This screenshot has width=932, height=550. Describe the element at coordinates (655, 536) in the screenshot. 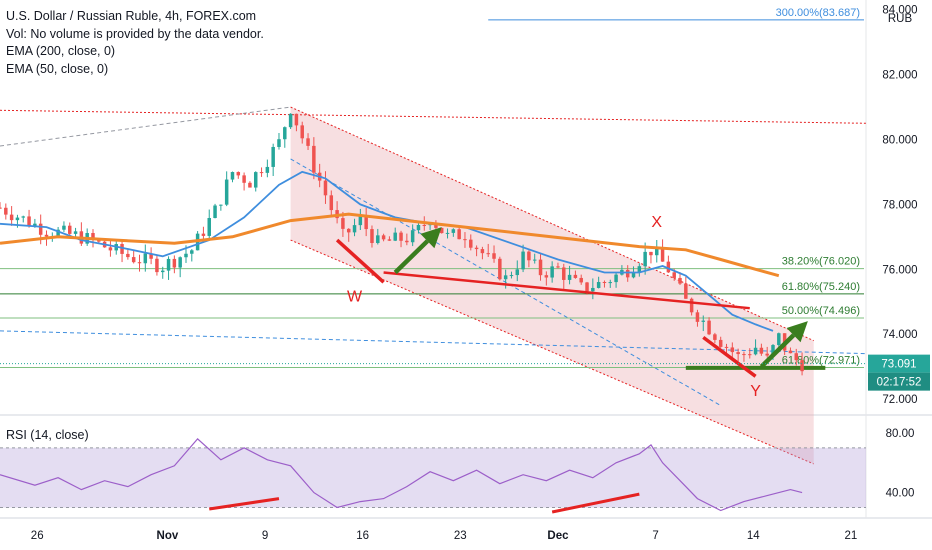

I see `time-tick-6: 7` at that location.